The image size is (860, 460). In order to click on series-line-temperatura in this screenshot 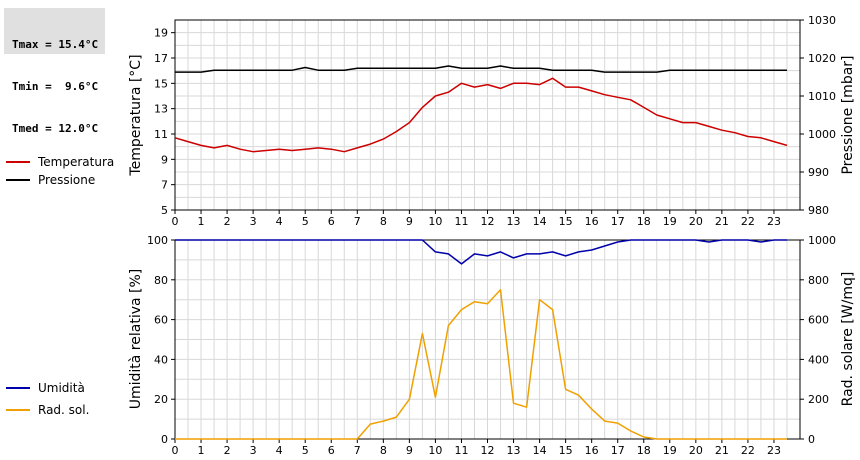, I will do `click(481, 115)`.